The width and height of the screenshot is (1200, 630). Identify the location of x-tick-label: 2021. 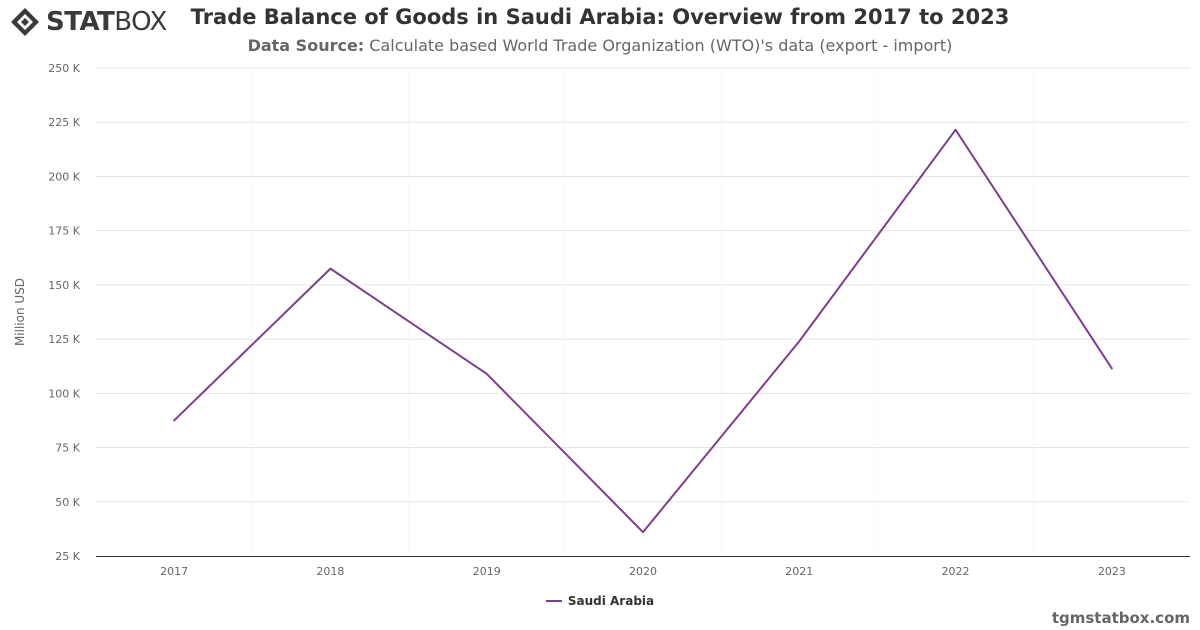
(799, 571).